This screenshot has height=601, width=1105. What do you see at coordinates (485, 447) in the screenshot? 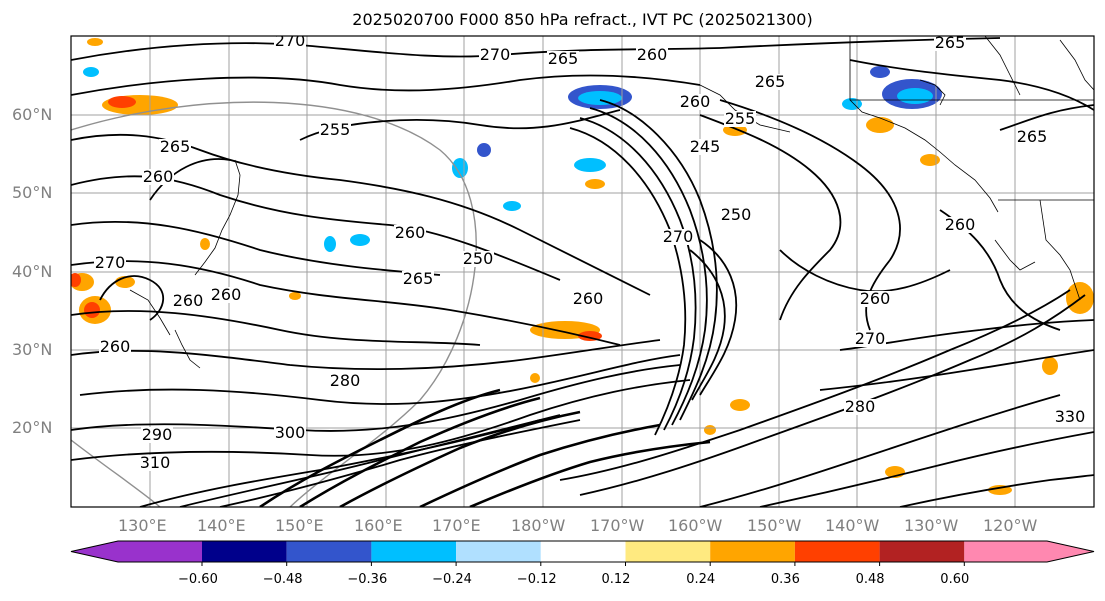
I see `ivt-contour-bundle` at bounding box center [485, 447].